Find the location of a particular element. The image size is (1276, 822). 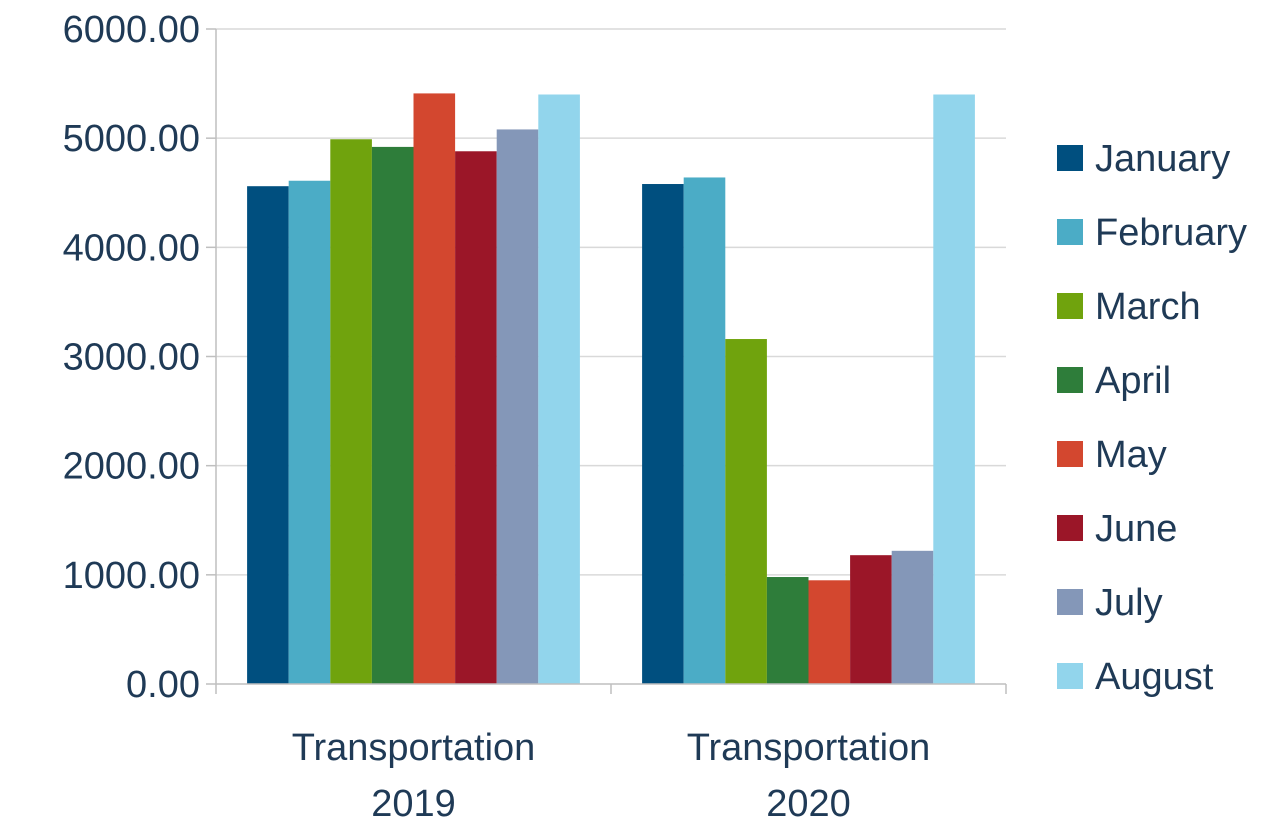

y-tick-label: 4000.00 is located at coordinates (131, 248).